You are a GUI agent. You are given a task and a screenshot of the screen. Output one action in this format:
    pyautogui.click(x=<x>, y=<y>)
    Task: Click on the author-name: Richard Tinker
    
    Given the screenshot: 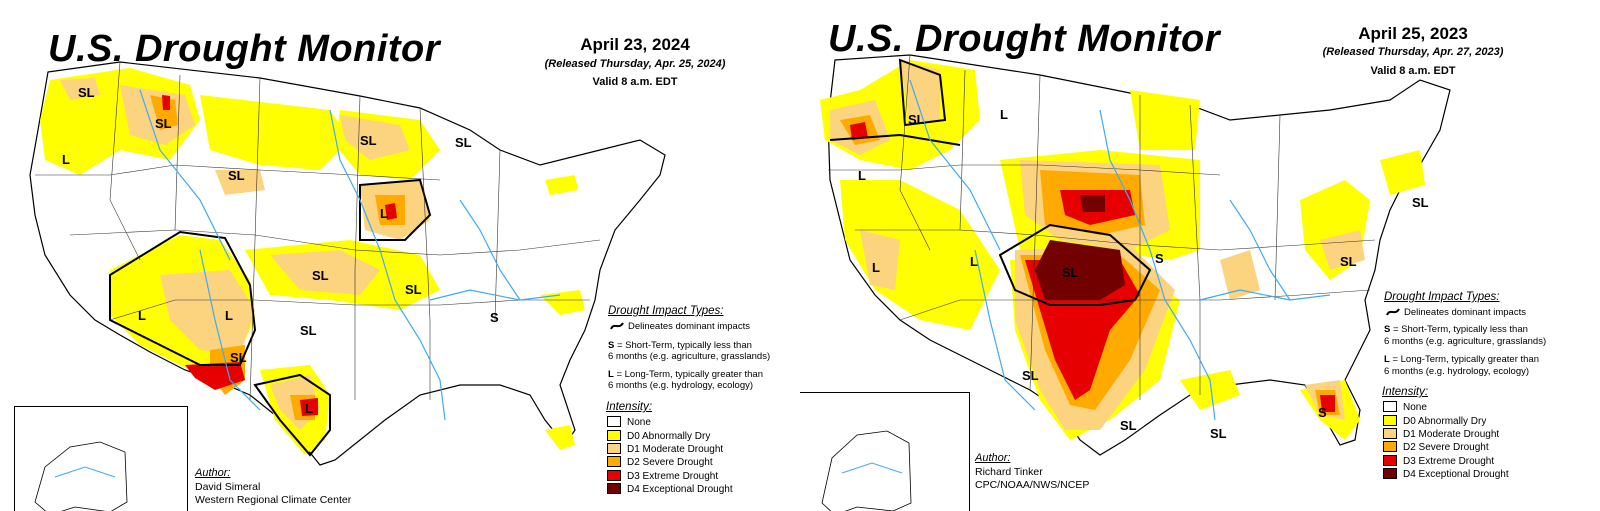 What is the action you would take?
    pyautogui.click(x=1009, y=472)
    